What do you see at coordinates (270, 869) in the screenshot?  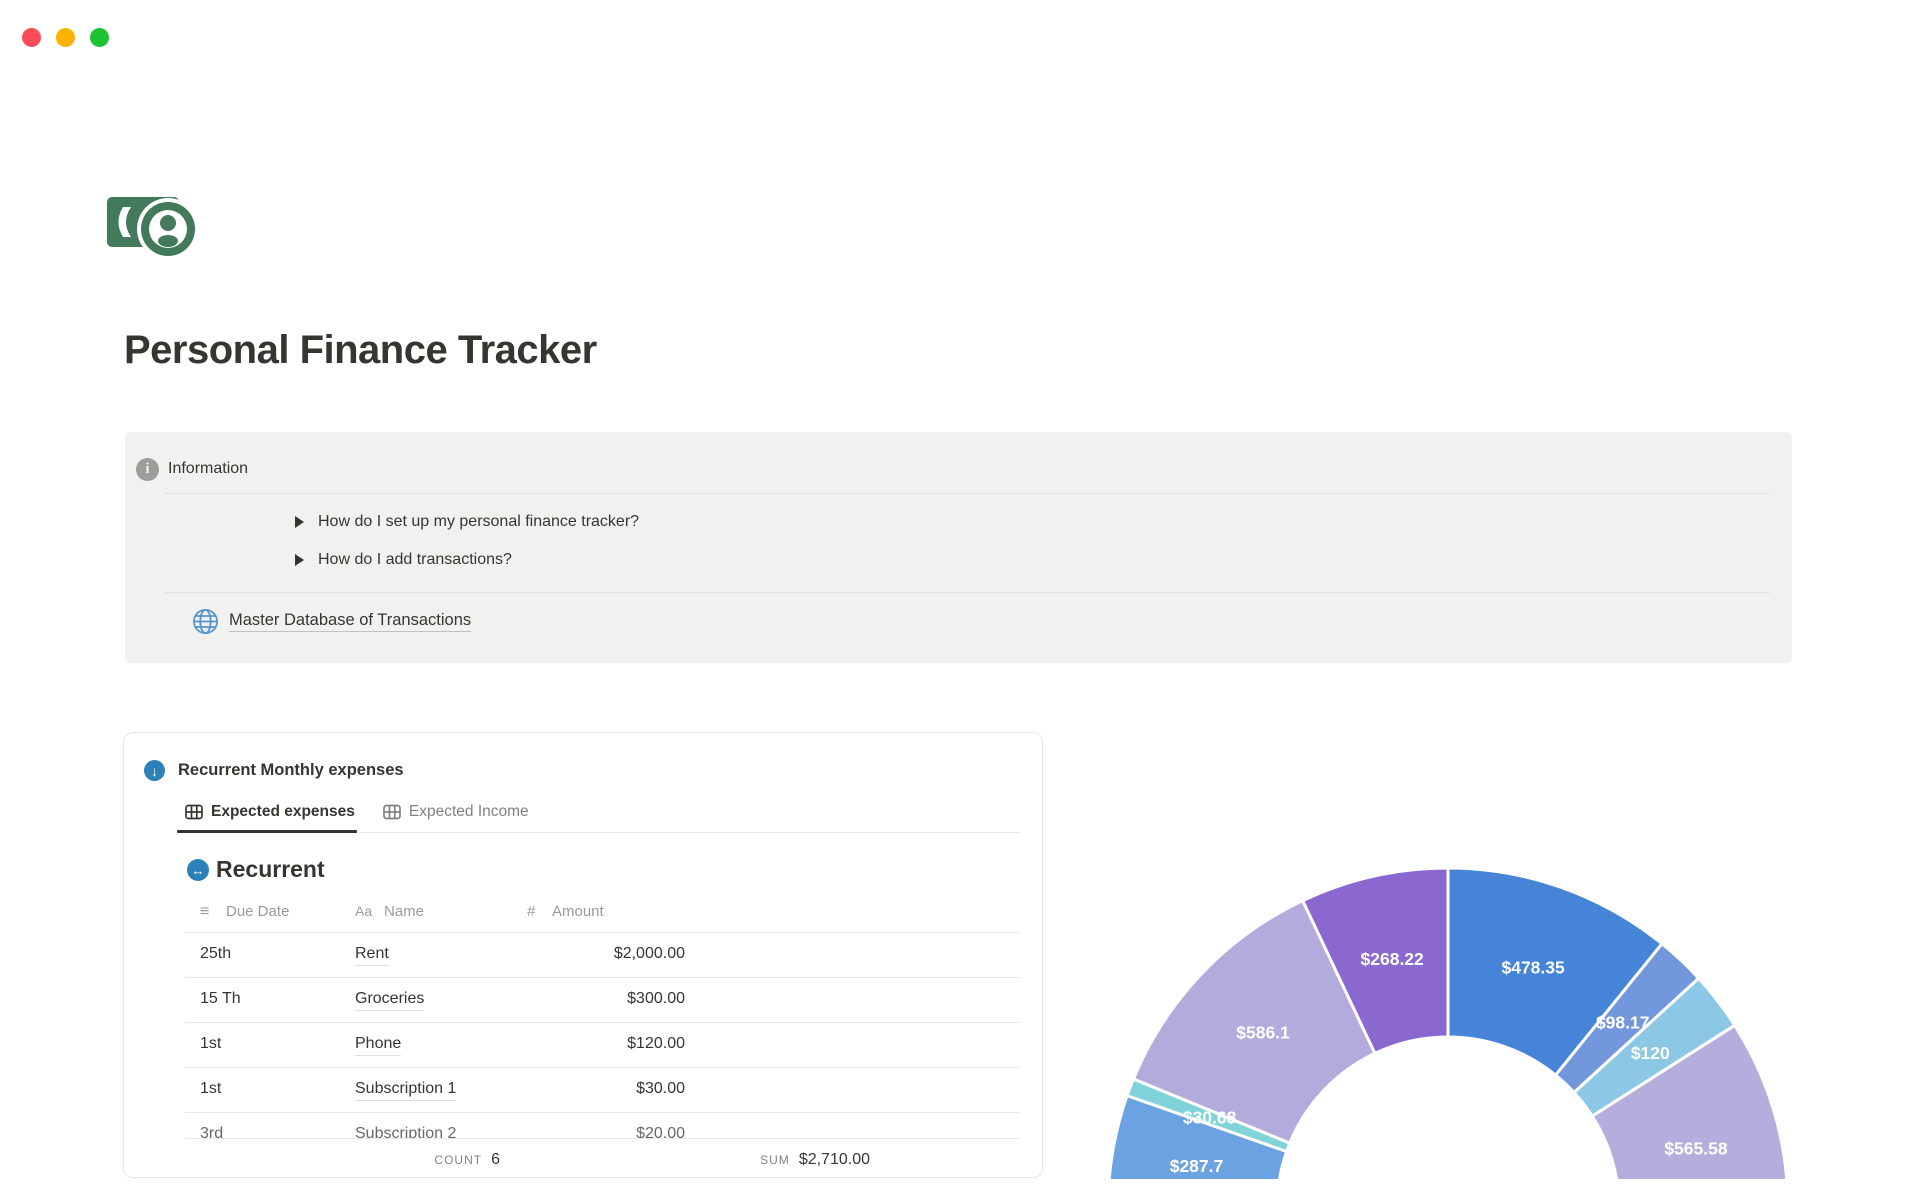 I see `section-title: Recurrent` at bounding box center [270, 869].